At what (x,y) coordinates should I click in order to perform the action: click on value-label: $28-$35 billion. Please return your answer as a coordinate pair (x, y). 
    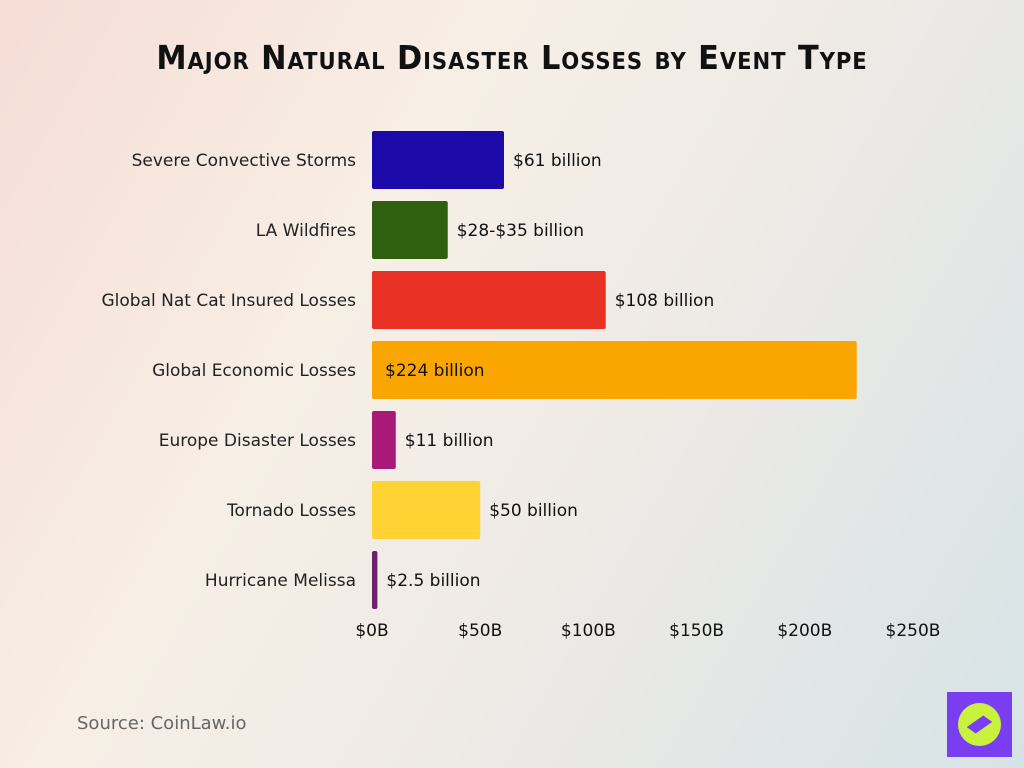
    Looking at the image, I should click on (520, 231).